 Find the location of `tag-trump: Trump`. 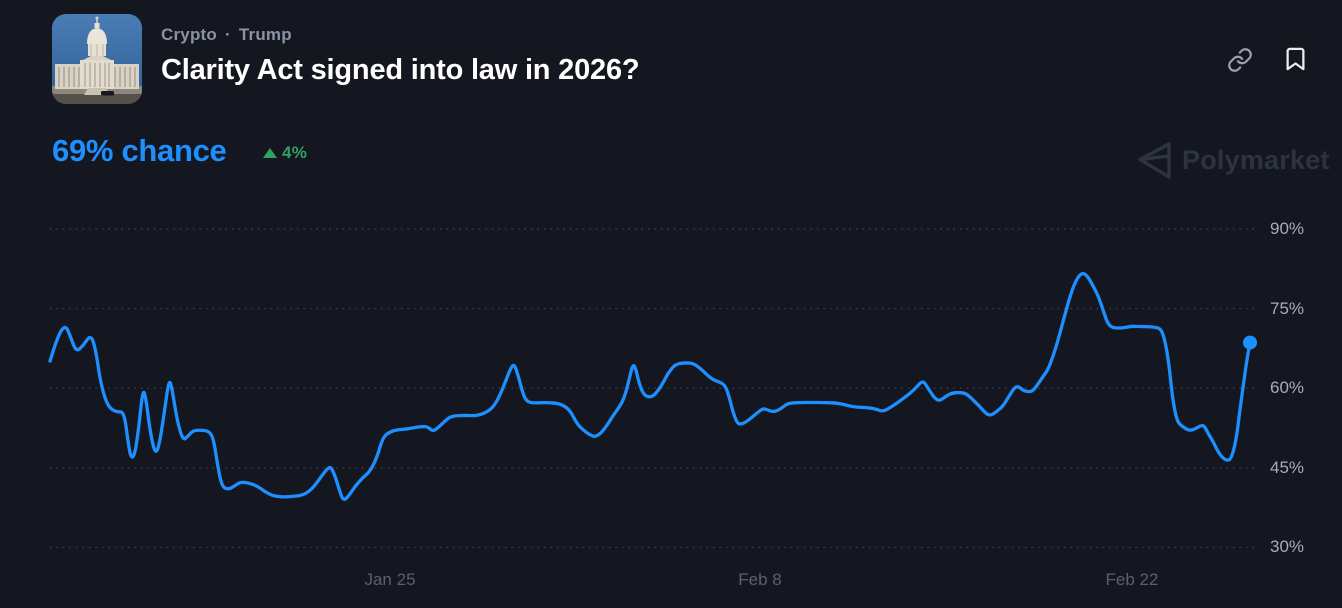

tag-trump: Trump is located at coordinates (265, 34).